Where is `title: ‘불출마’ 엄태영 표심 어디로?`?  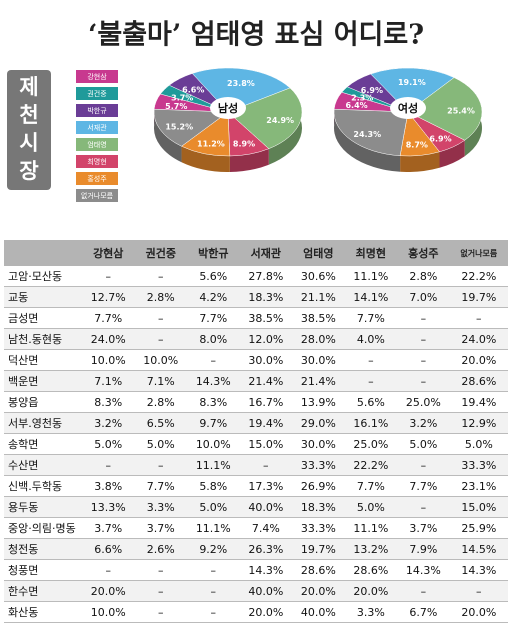
title: ‘불출마’ 엄태영 표심 어디로? is located at coordinates (256, 35).